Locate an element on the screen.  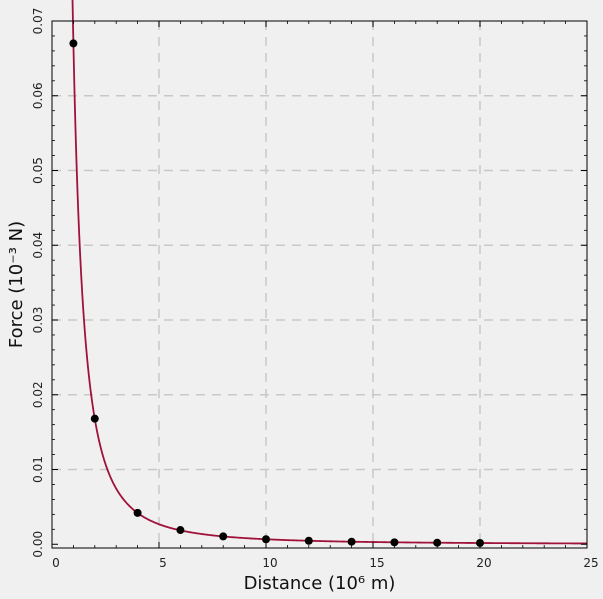
y-tick-label: 0.00 is located at coordinates (38, 544).